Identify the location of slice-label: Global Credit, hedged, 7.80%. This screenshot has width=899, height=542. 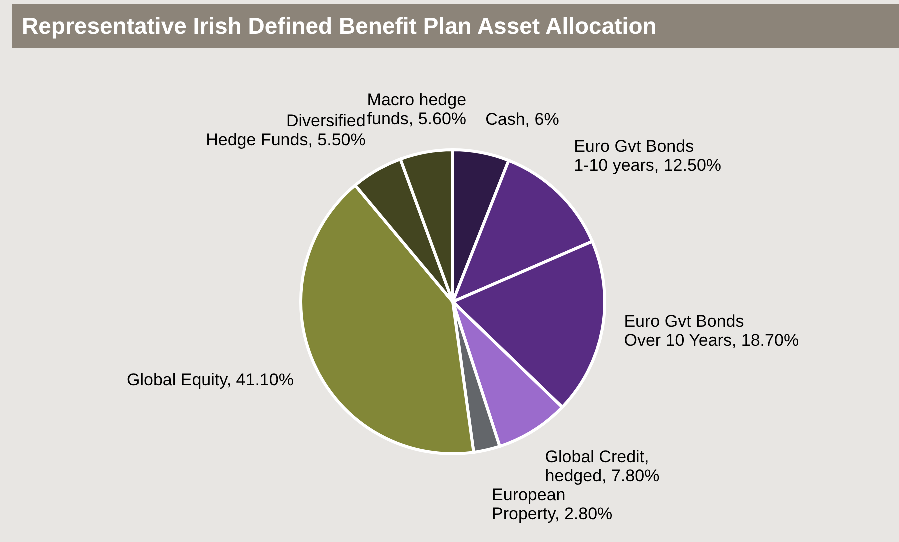
(602, 466).